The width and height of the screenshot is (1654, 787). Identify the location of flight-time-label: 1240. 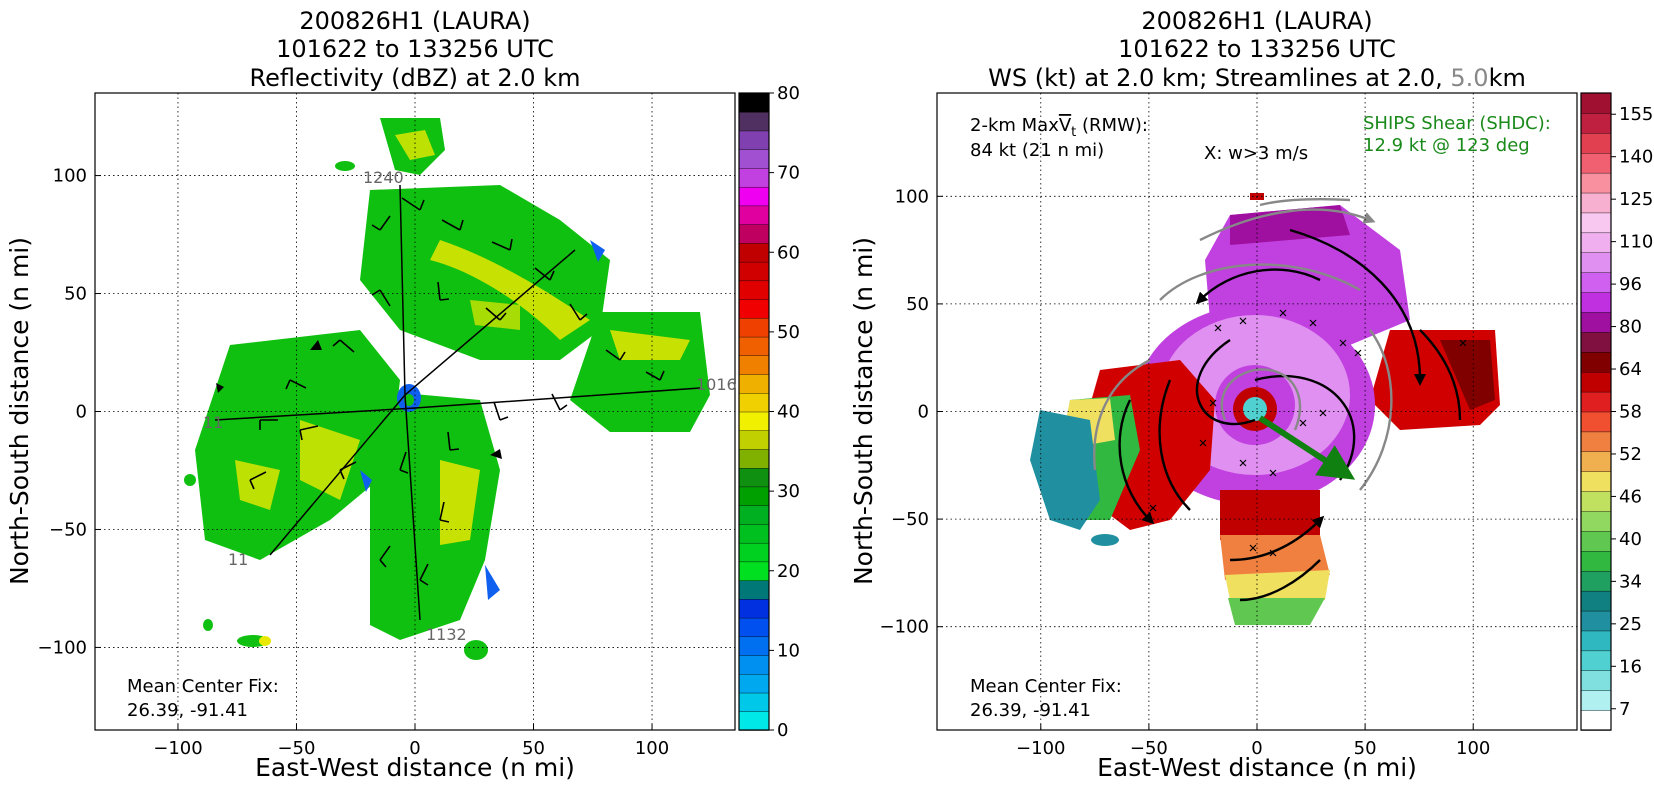
(383, 177).